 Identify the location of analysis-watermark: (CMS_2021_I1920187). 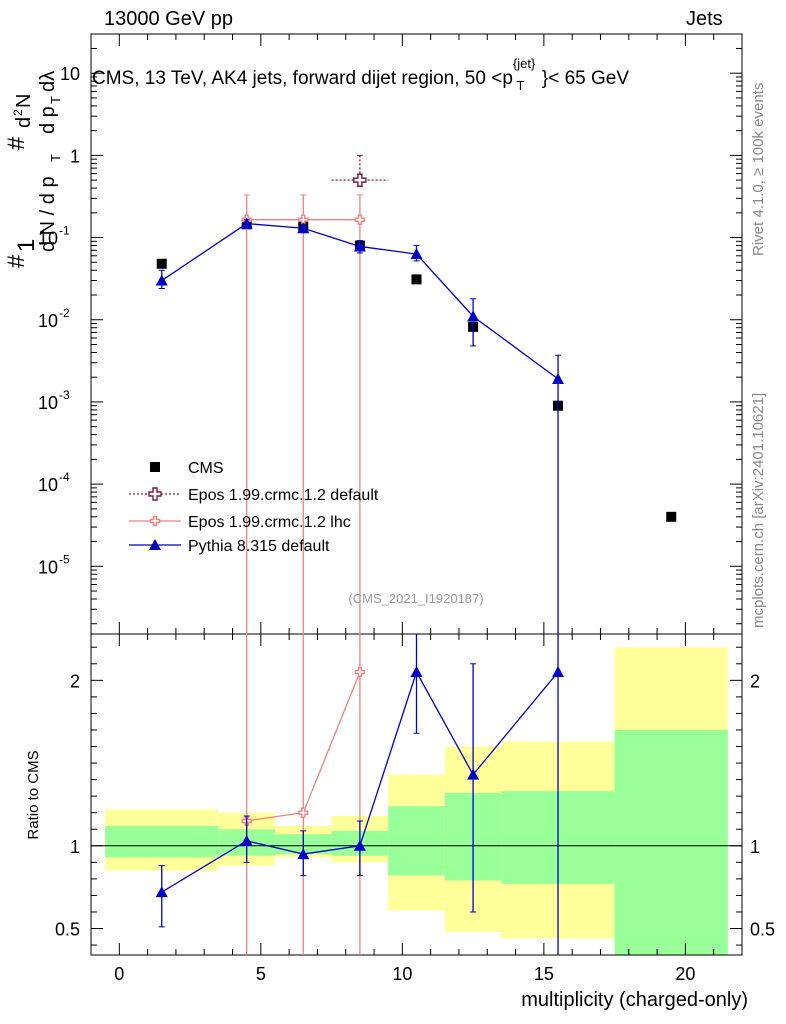
(415, 598).